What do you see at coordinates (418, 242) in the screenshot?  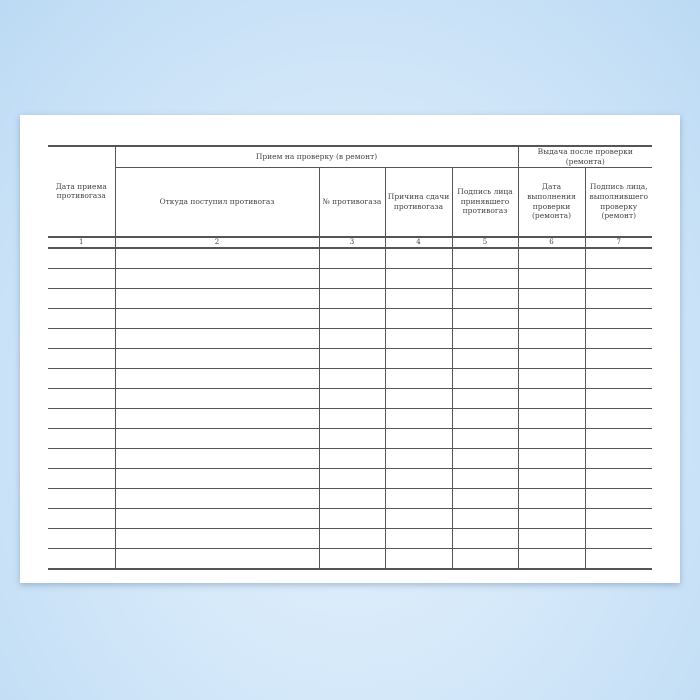 I see `column-number: 4` at bounding box center [418, 242].